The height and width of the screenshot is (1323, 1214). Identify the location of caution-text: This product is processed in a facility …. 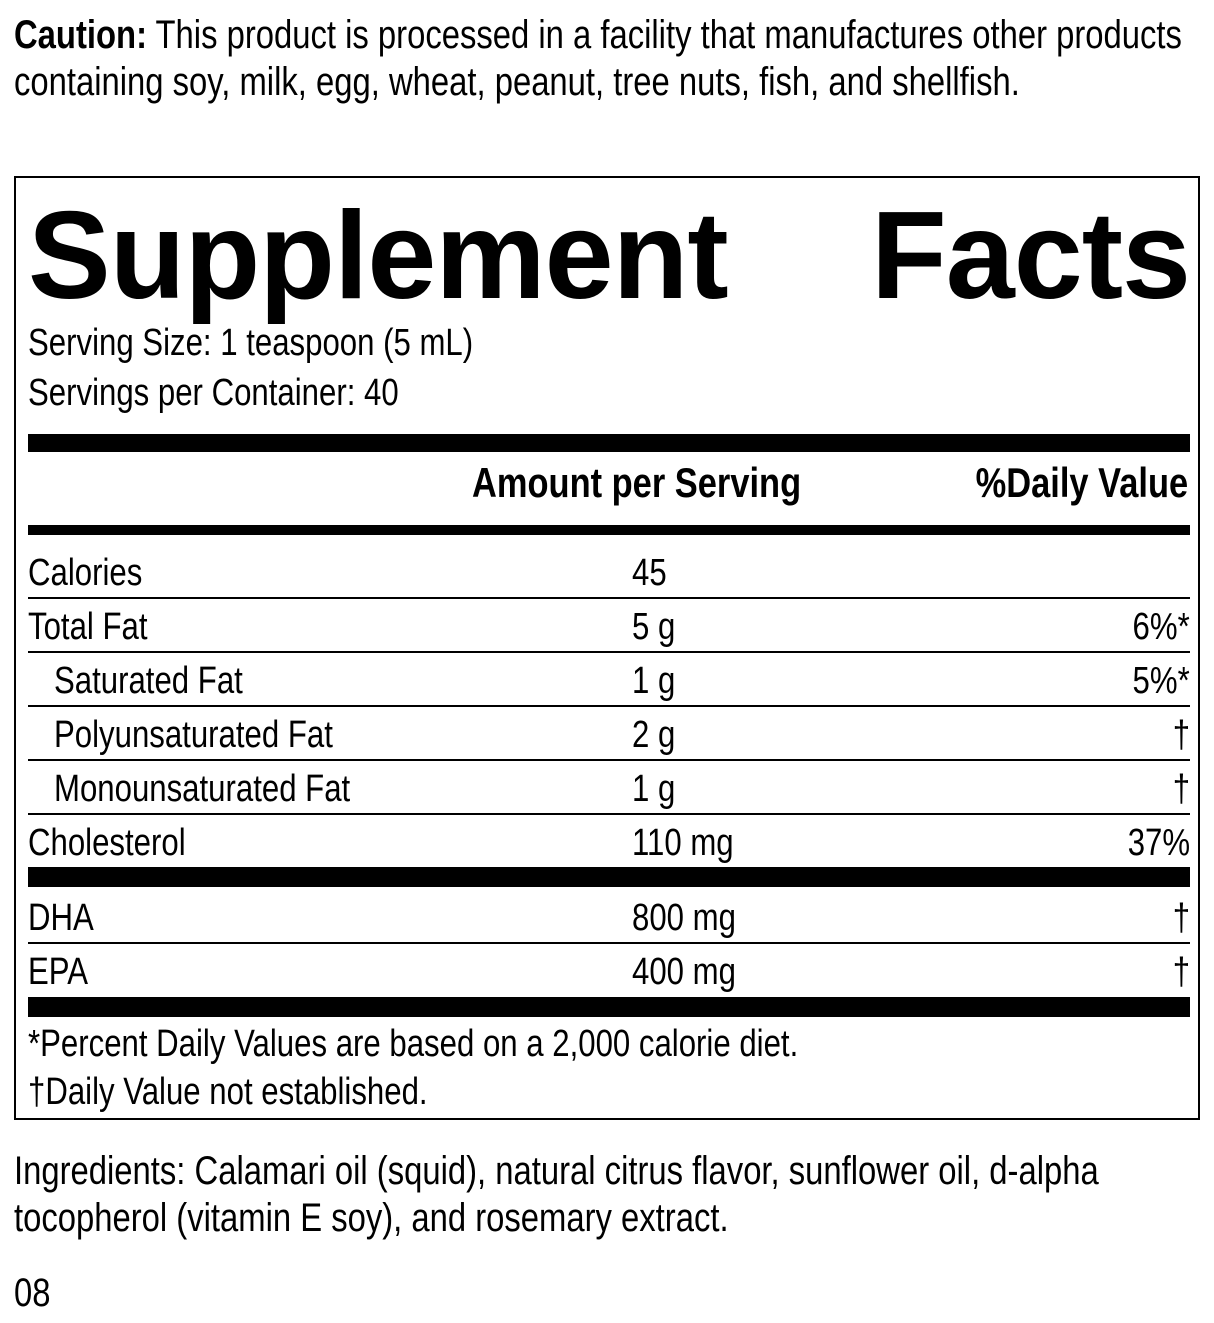
(598, 58).